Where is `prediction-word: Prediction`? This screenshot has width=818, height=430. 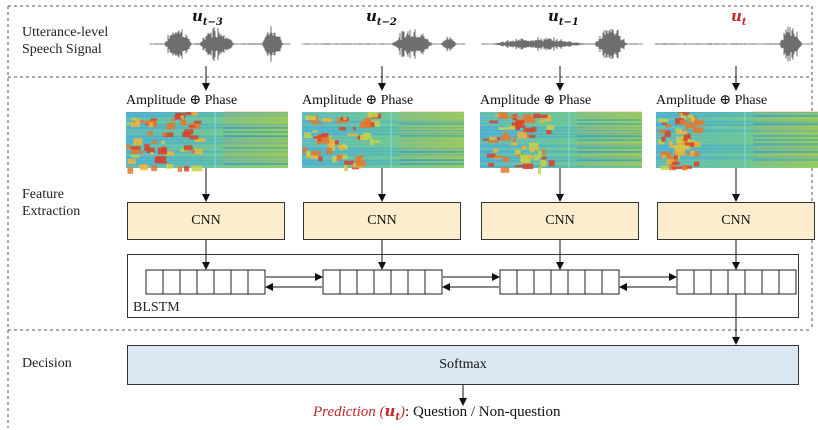 prediction-word: Prediction is located at coordinates (344, 412).